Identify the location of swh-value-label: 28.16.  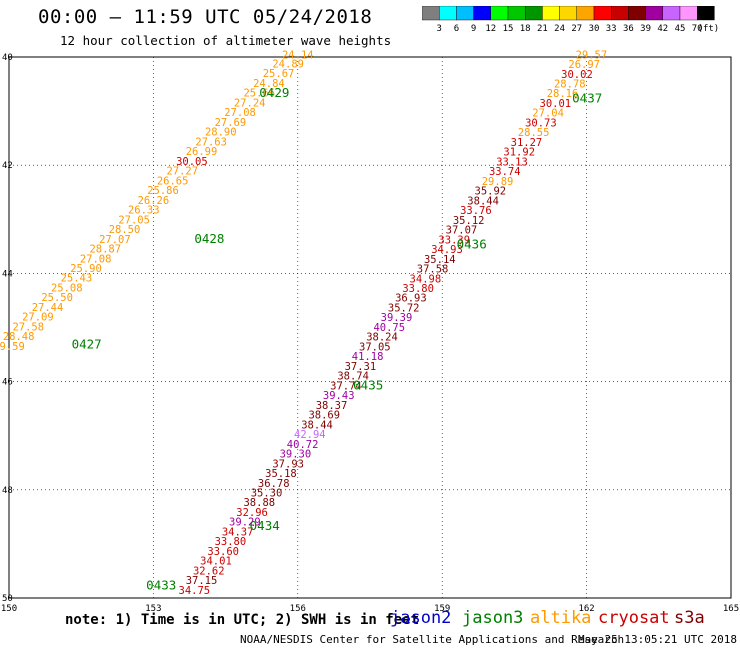
(563, 94).